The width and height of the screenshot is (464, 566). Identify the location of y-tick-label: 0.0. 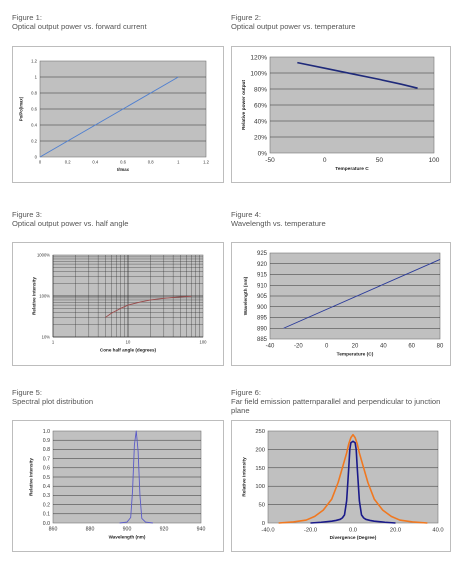
(46, 524).